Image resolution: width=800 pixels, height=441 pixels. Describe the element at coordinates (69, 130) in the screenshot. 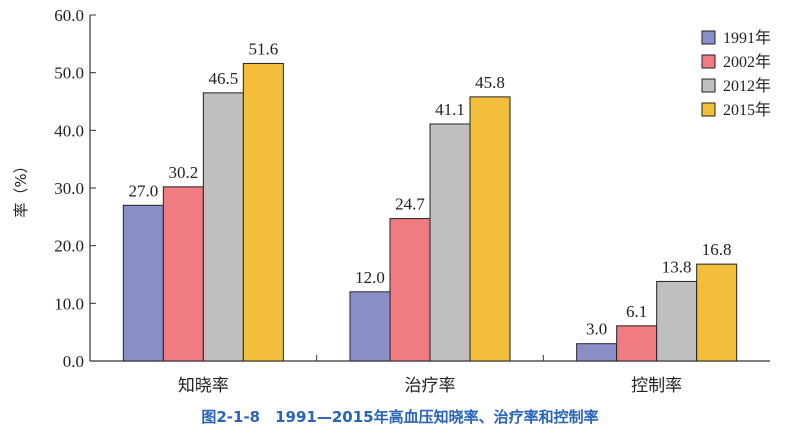

I see `y-tick-label: 40.0` at that location.